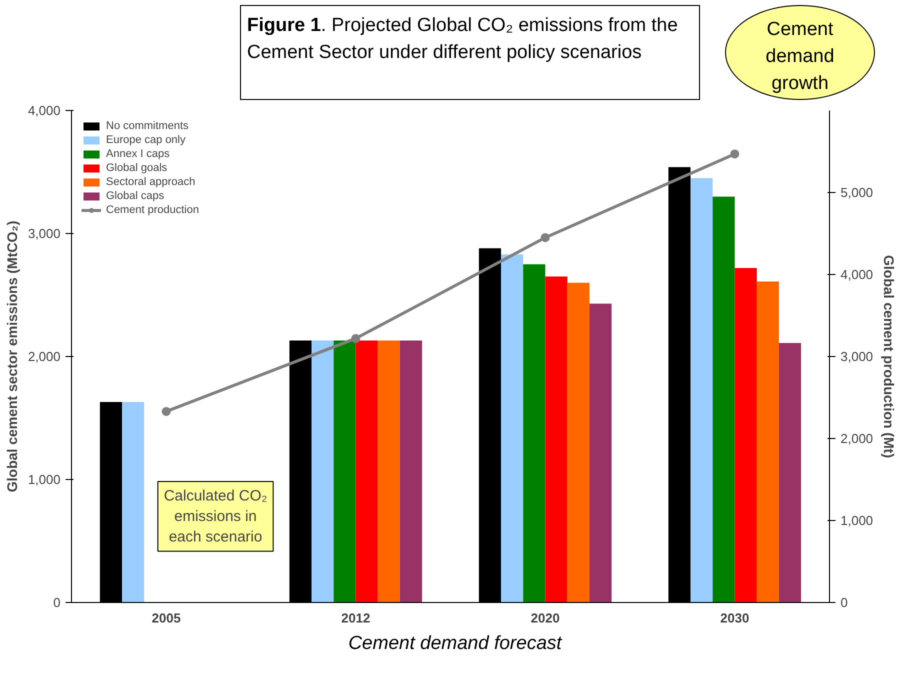  I want to click on legend-label: Europe cap only, so click(146, 140).